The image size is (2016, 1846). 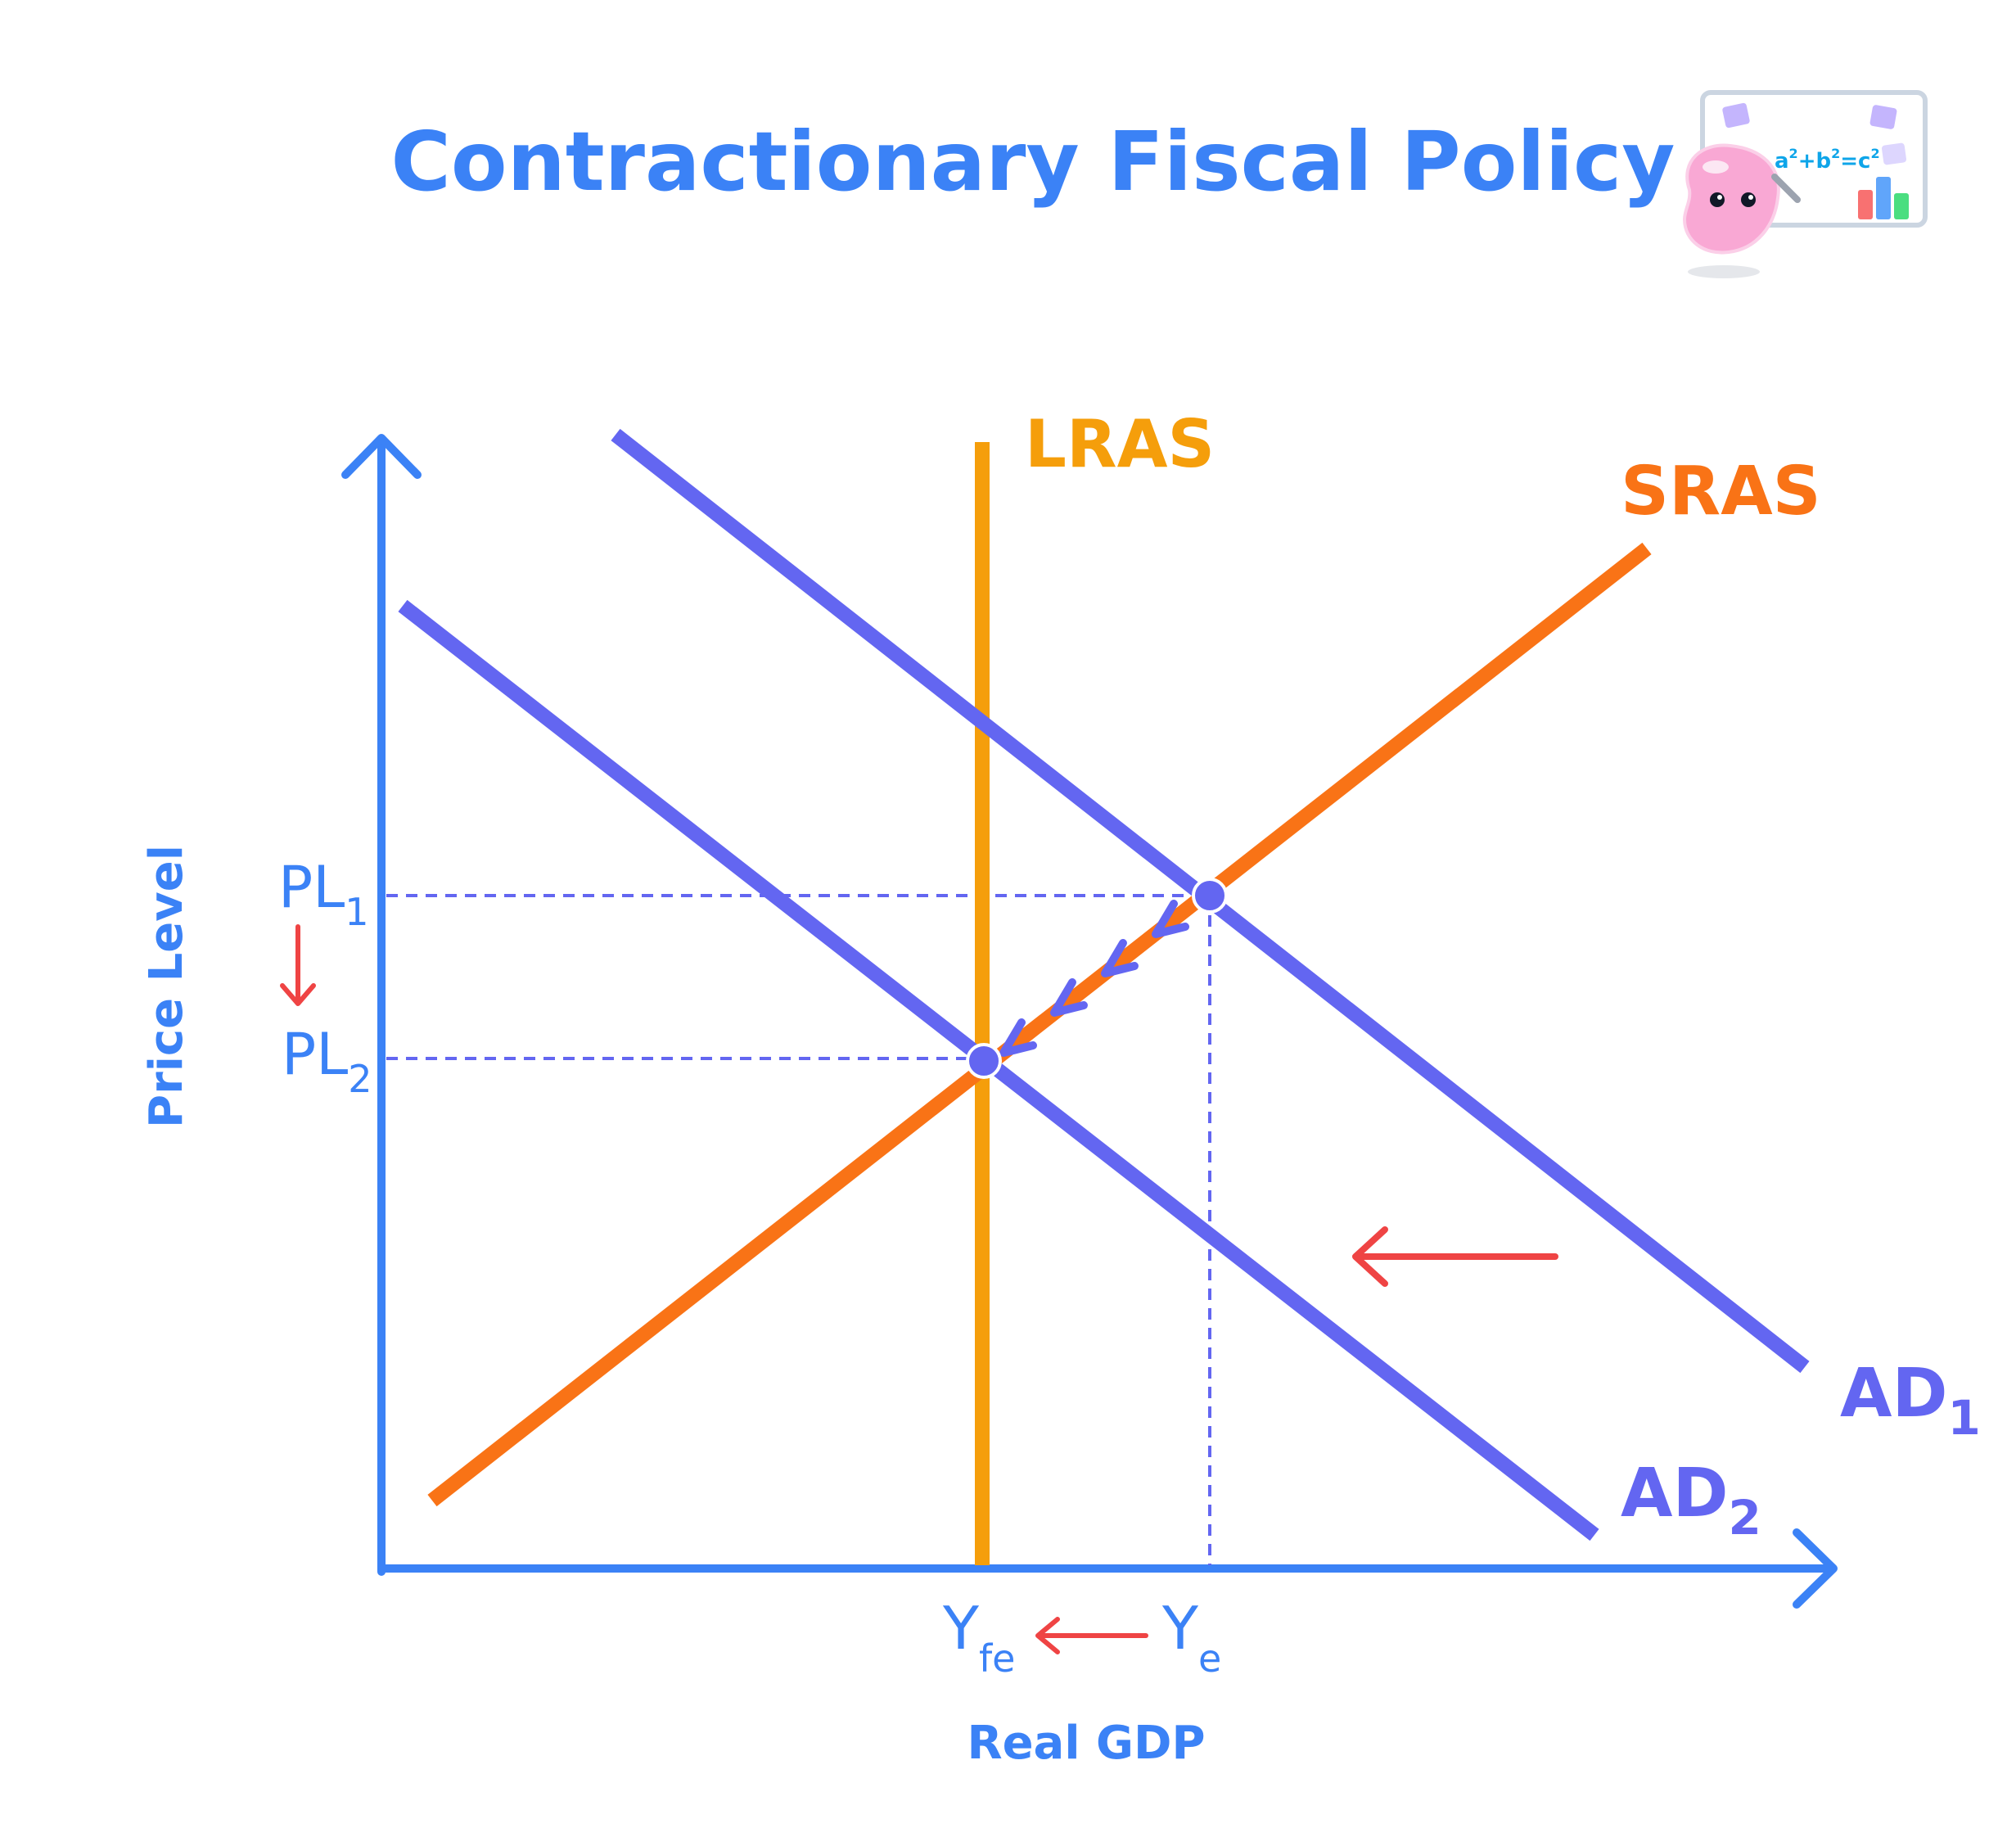 I want to click on x-axis-arrowhead, so click(x=1816, y=1568).